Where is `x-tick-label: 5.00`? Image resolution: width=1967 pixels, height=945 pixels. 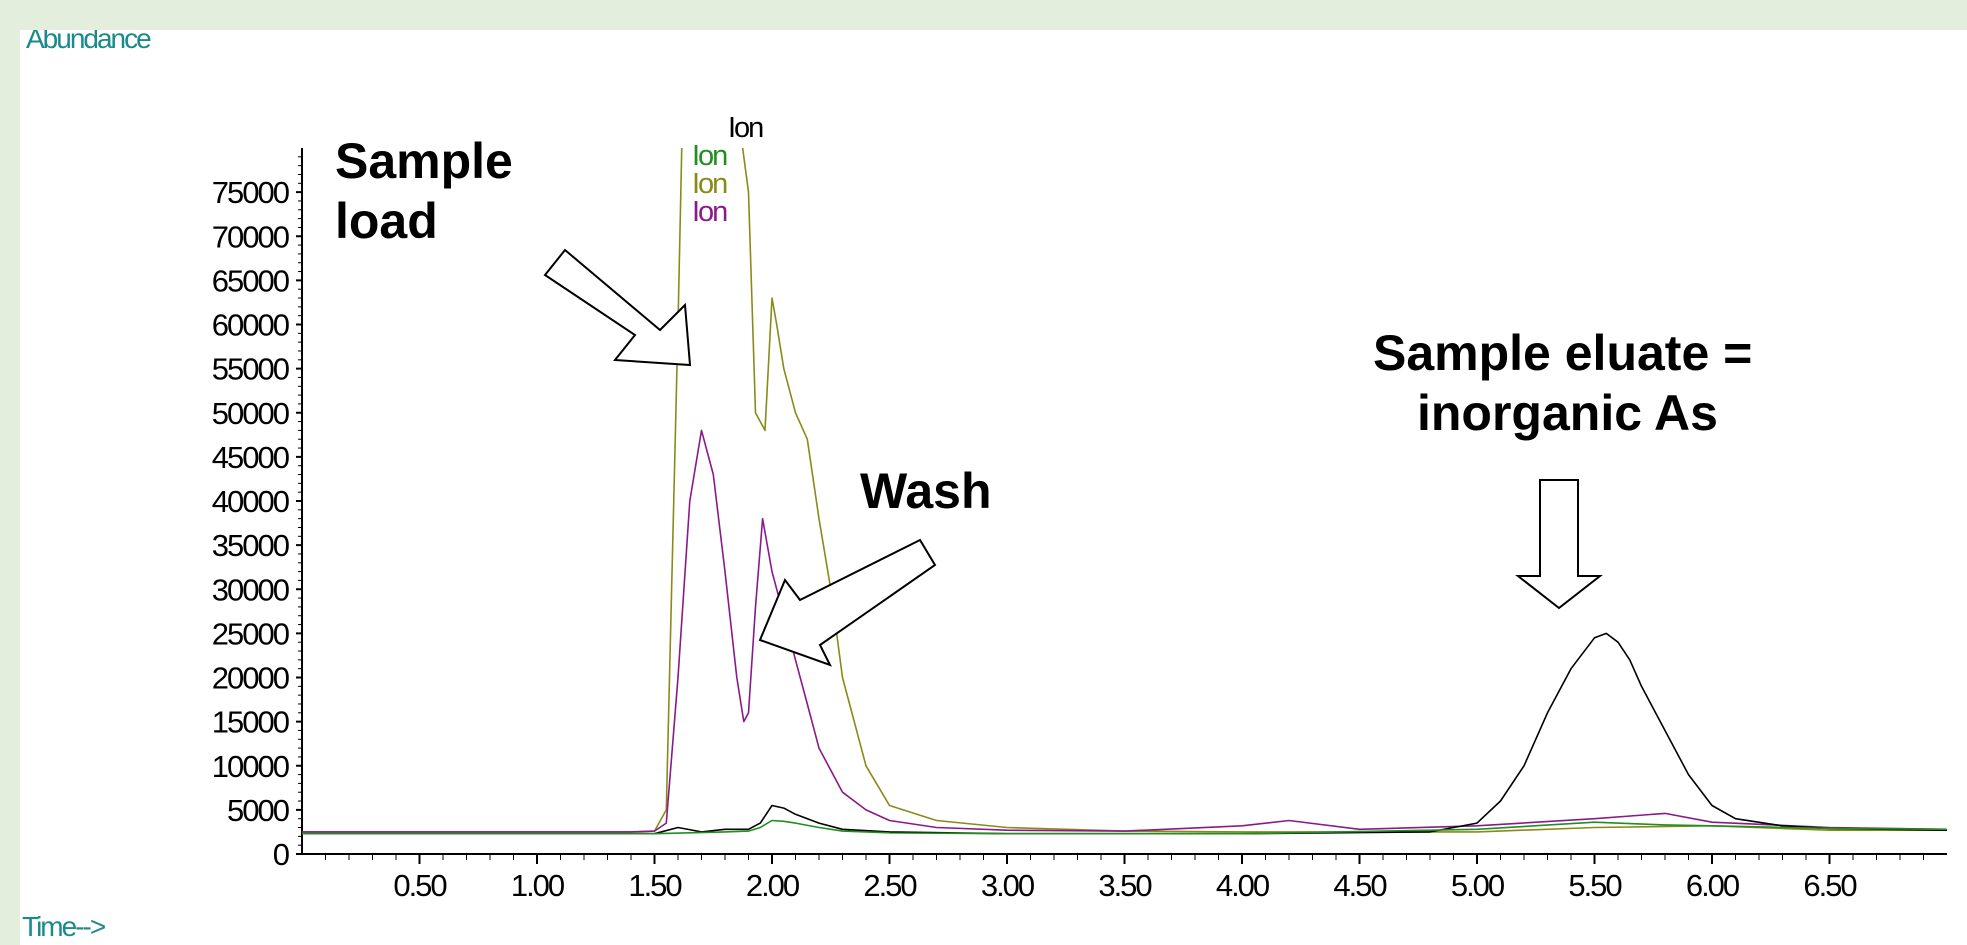
x-tick-label: 5.00 is located at coordinates (1478, 885).